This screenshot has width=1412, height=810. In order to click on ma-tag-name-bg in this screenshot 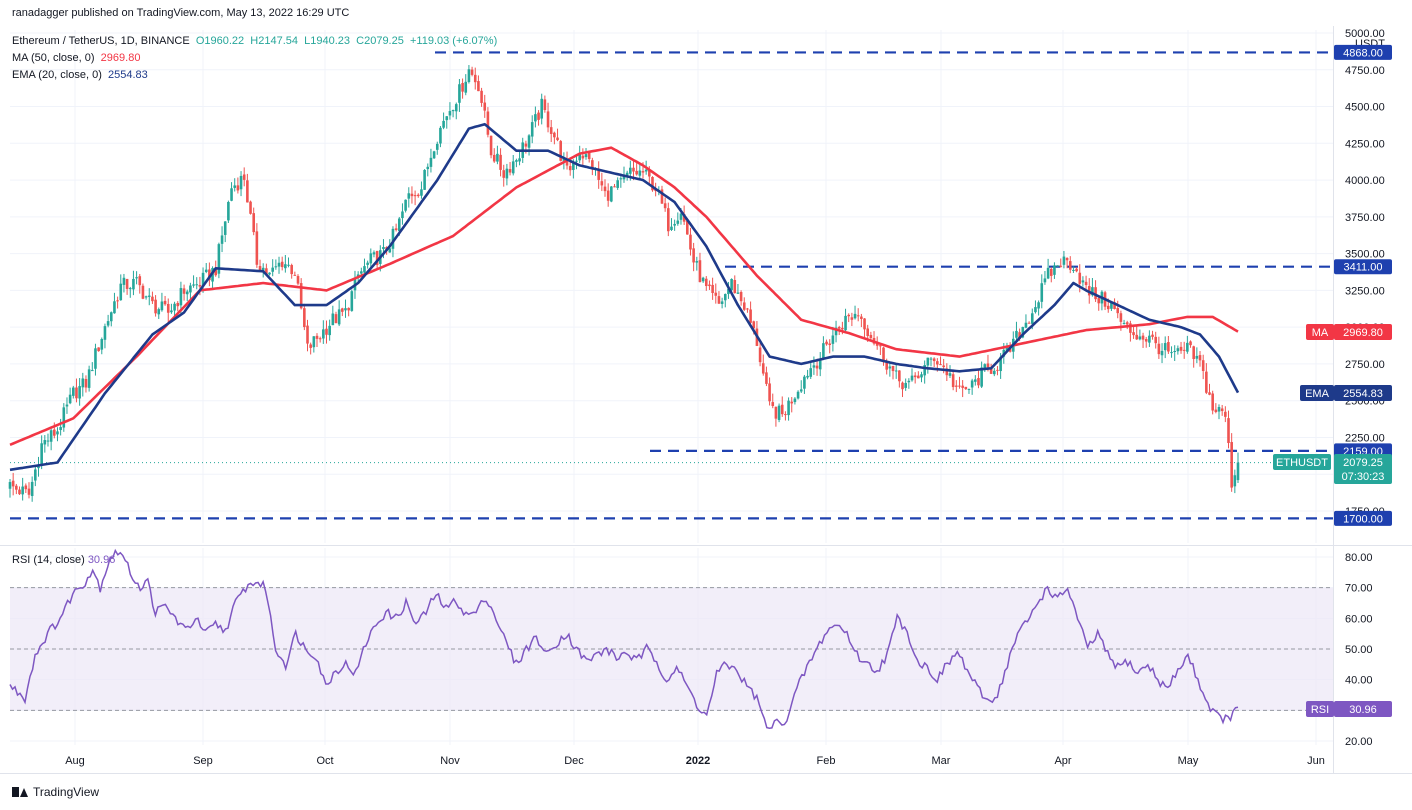, I will do `click(1320, 332)`.